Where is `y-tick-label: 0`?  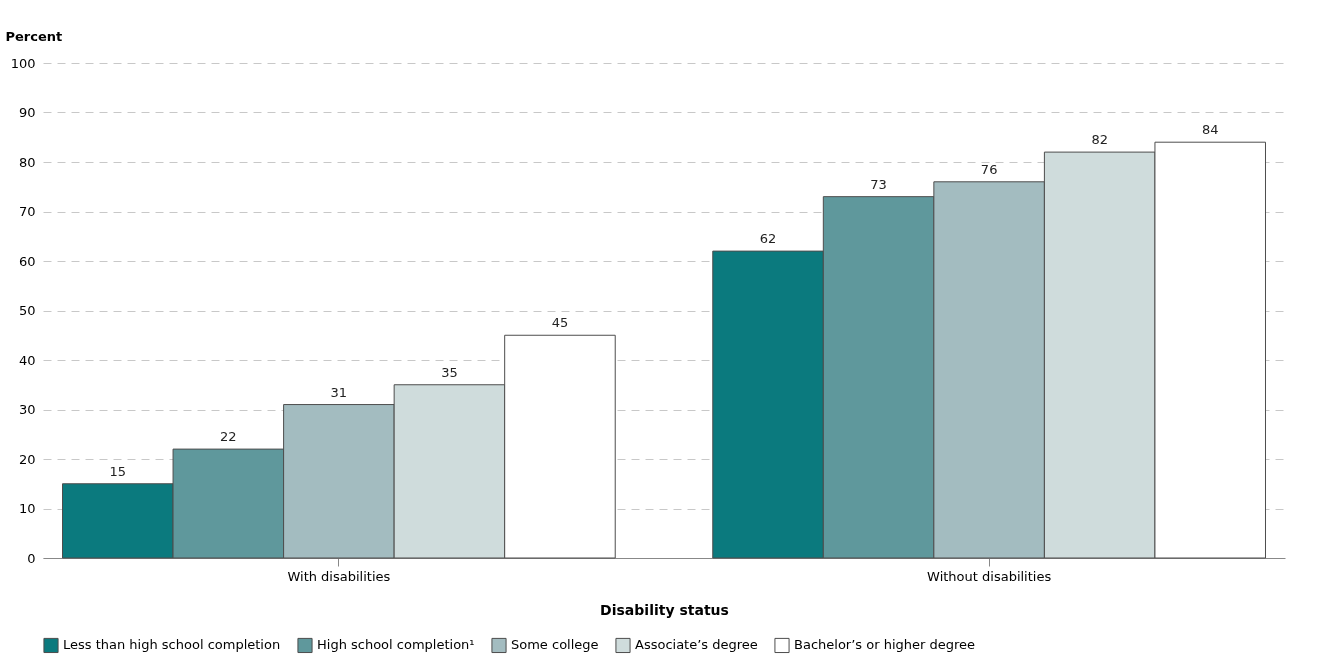
y-tick-label: 0 is located at coordinates (31, 558).